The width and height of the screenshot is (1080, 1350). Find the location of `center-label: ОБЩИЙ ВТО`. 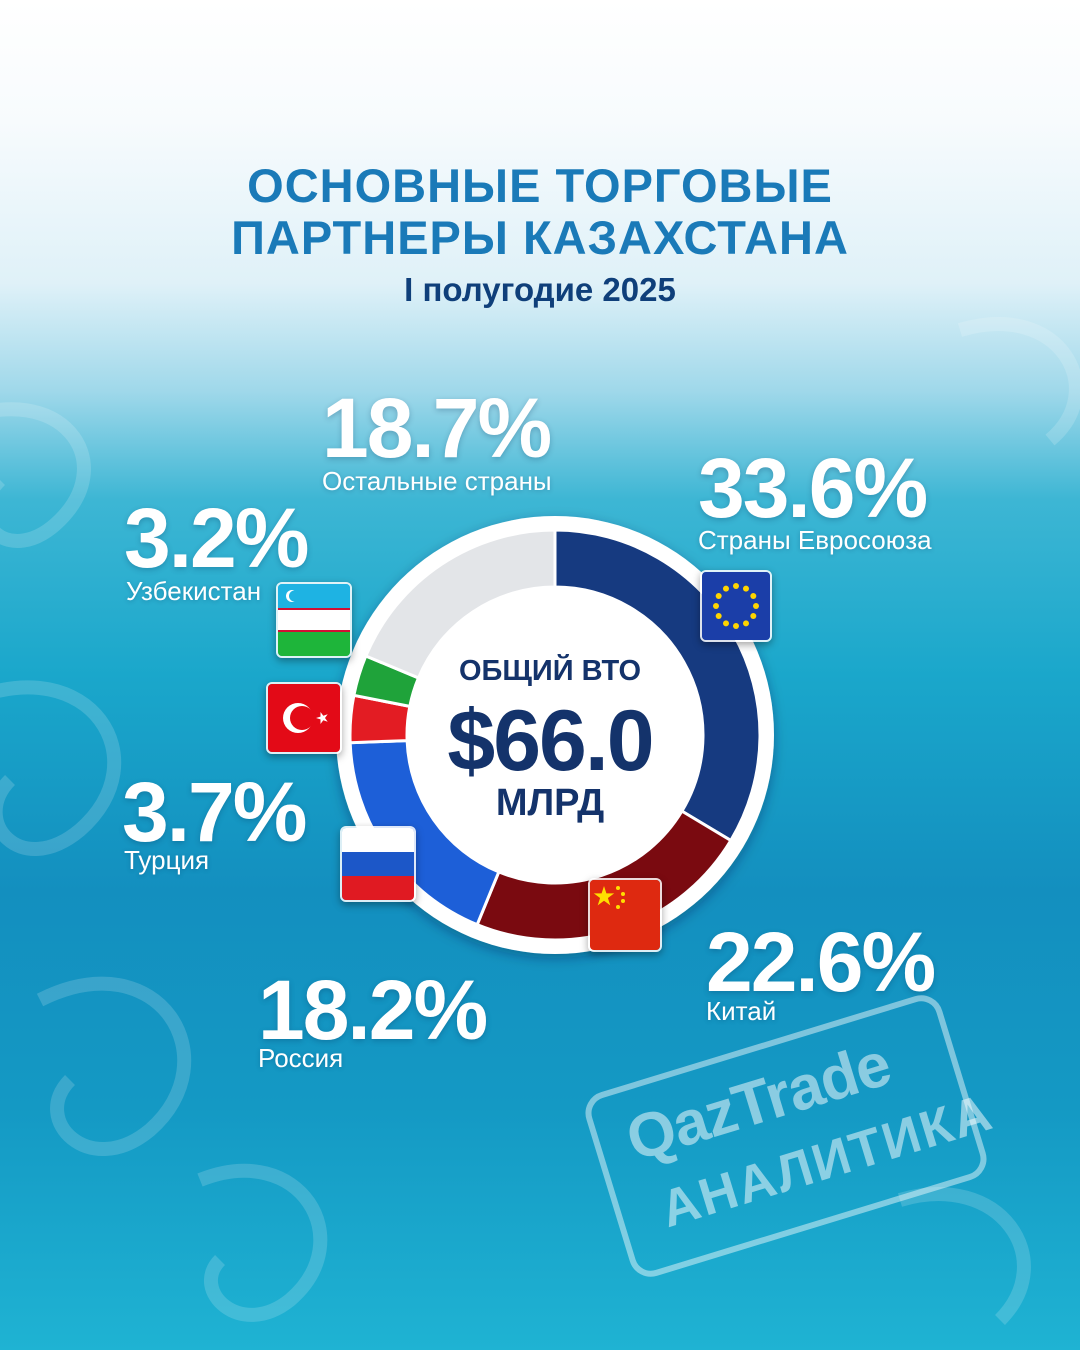

center-label: ОБЩИЙ ВТО is located at coordinates (550, 671).